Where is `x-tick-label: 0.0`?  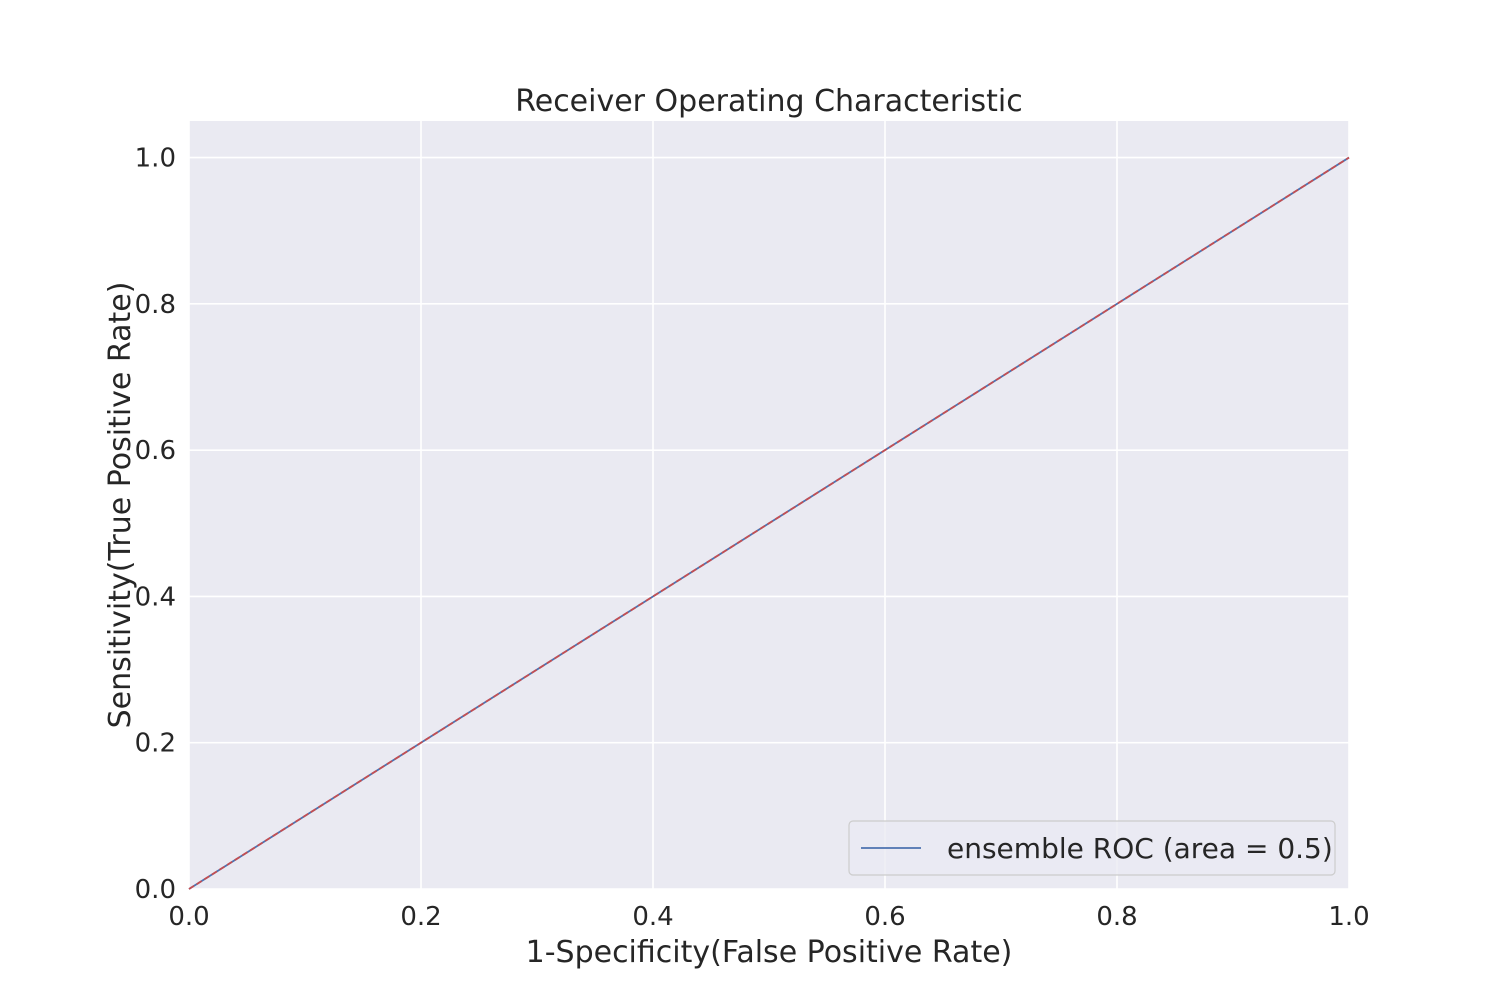
x-tick-label: 0.0 is located at coordinates (188, 917).